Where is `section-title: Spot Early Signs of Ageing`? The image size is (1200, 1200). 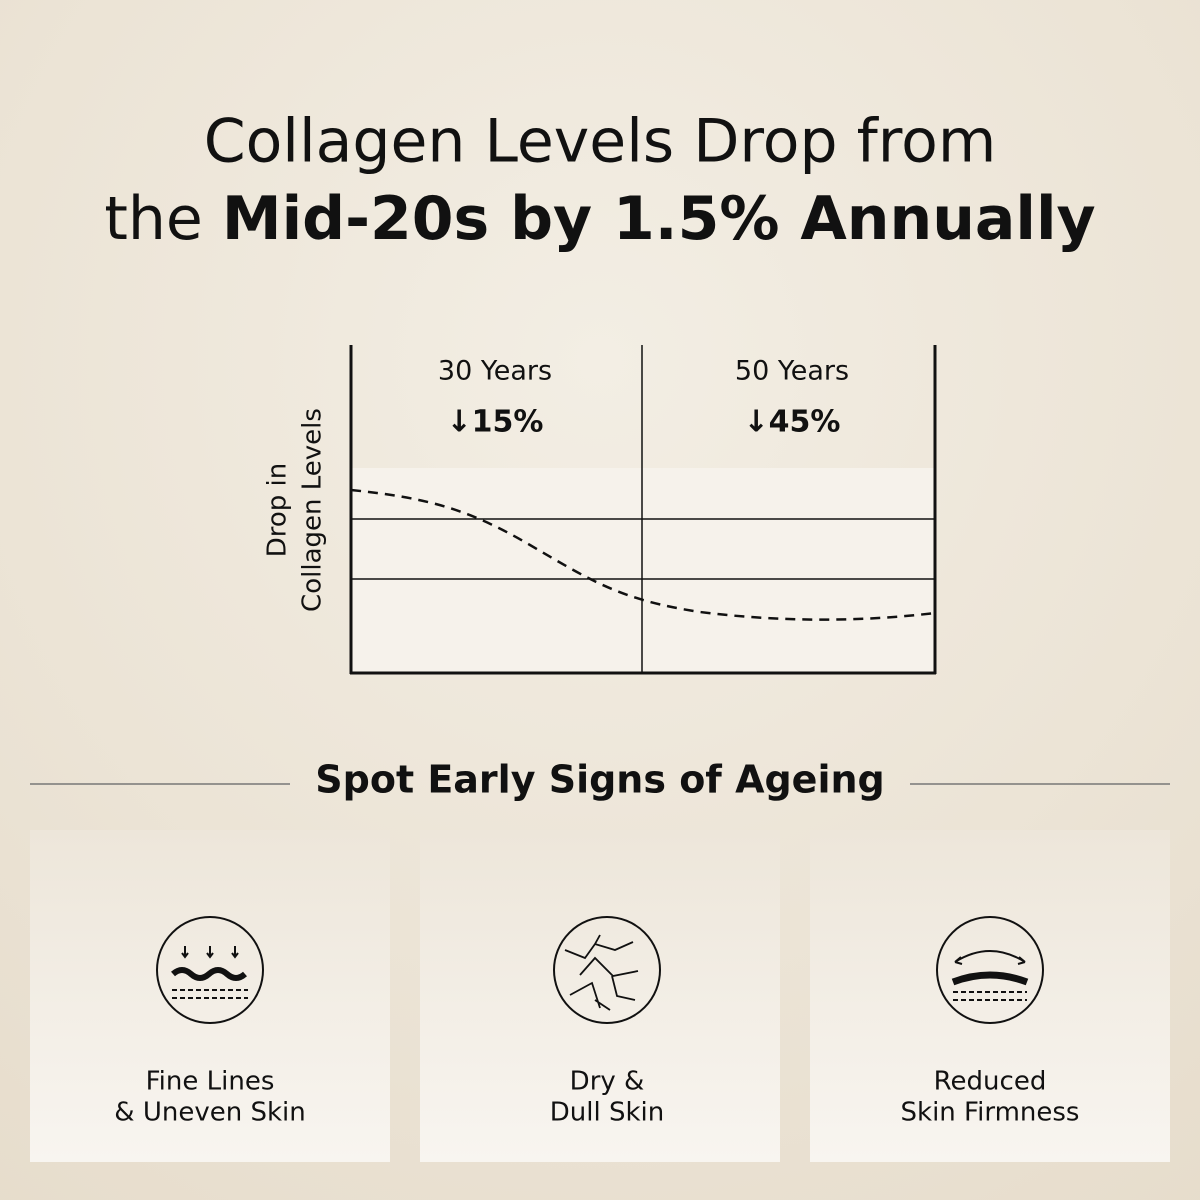
section-title: Spot Early Signs of Ageing is located at coordinates (599, 780).